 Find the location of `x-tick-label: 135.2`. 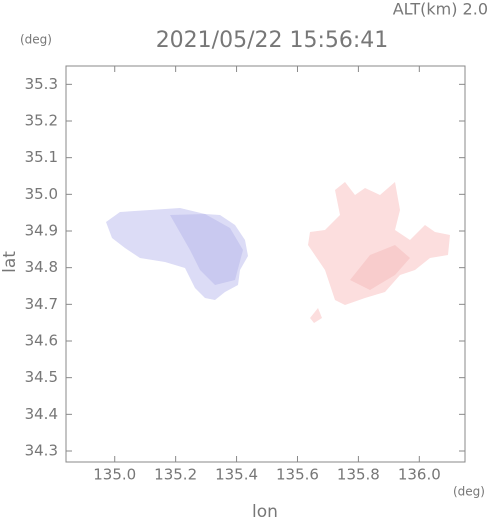

x-tick-label: 135.2 is located at coordinates (175, 475).